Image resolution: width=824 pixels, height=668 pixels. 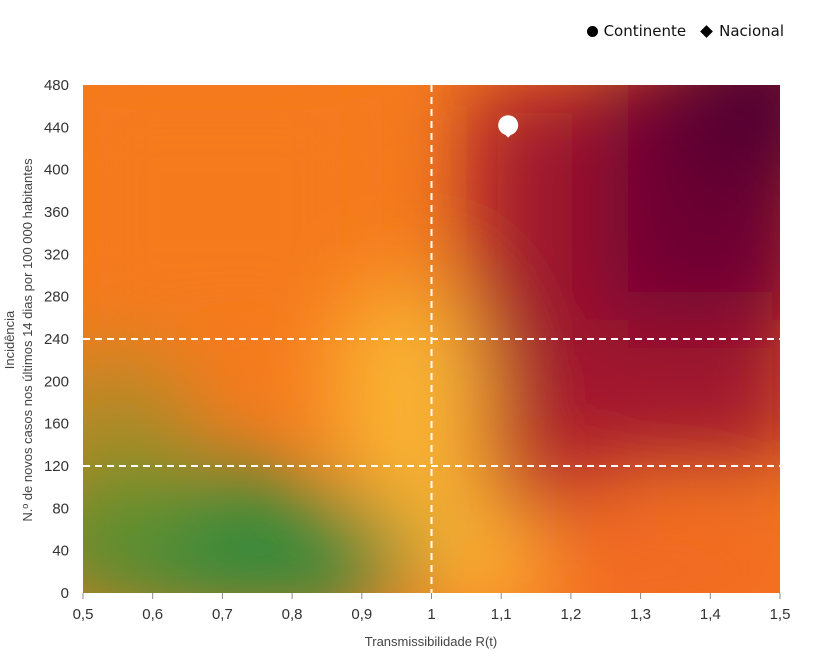 I want to click on x-tick-label: 0,5, so click(x=83, y=614).